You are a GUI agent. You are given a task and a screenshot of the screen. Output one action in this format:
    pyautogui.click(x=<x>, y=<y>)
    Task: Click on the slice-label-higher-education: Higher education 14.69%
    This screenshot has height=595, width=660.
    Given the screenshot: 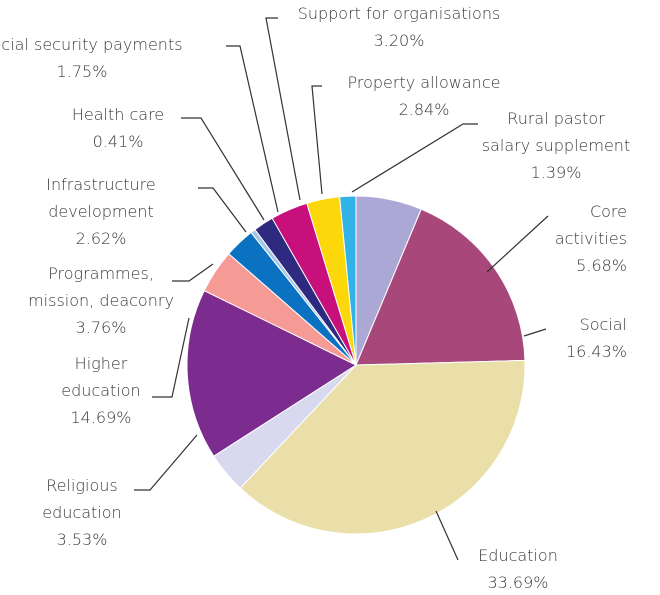 What is the action you would take?
    pyautogui.click(x=100, y=390)
    